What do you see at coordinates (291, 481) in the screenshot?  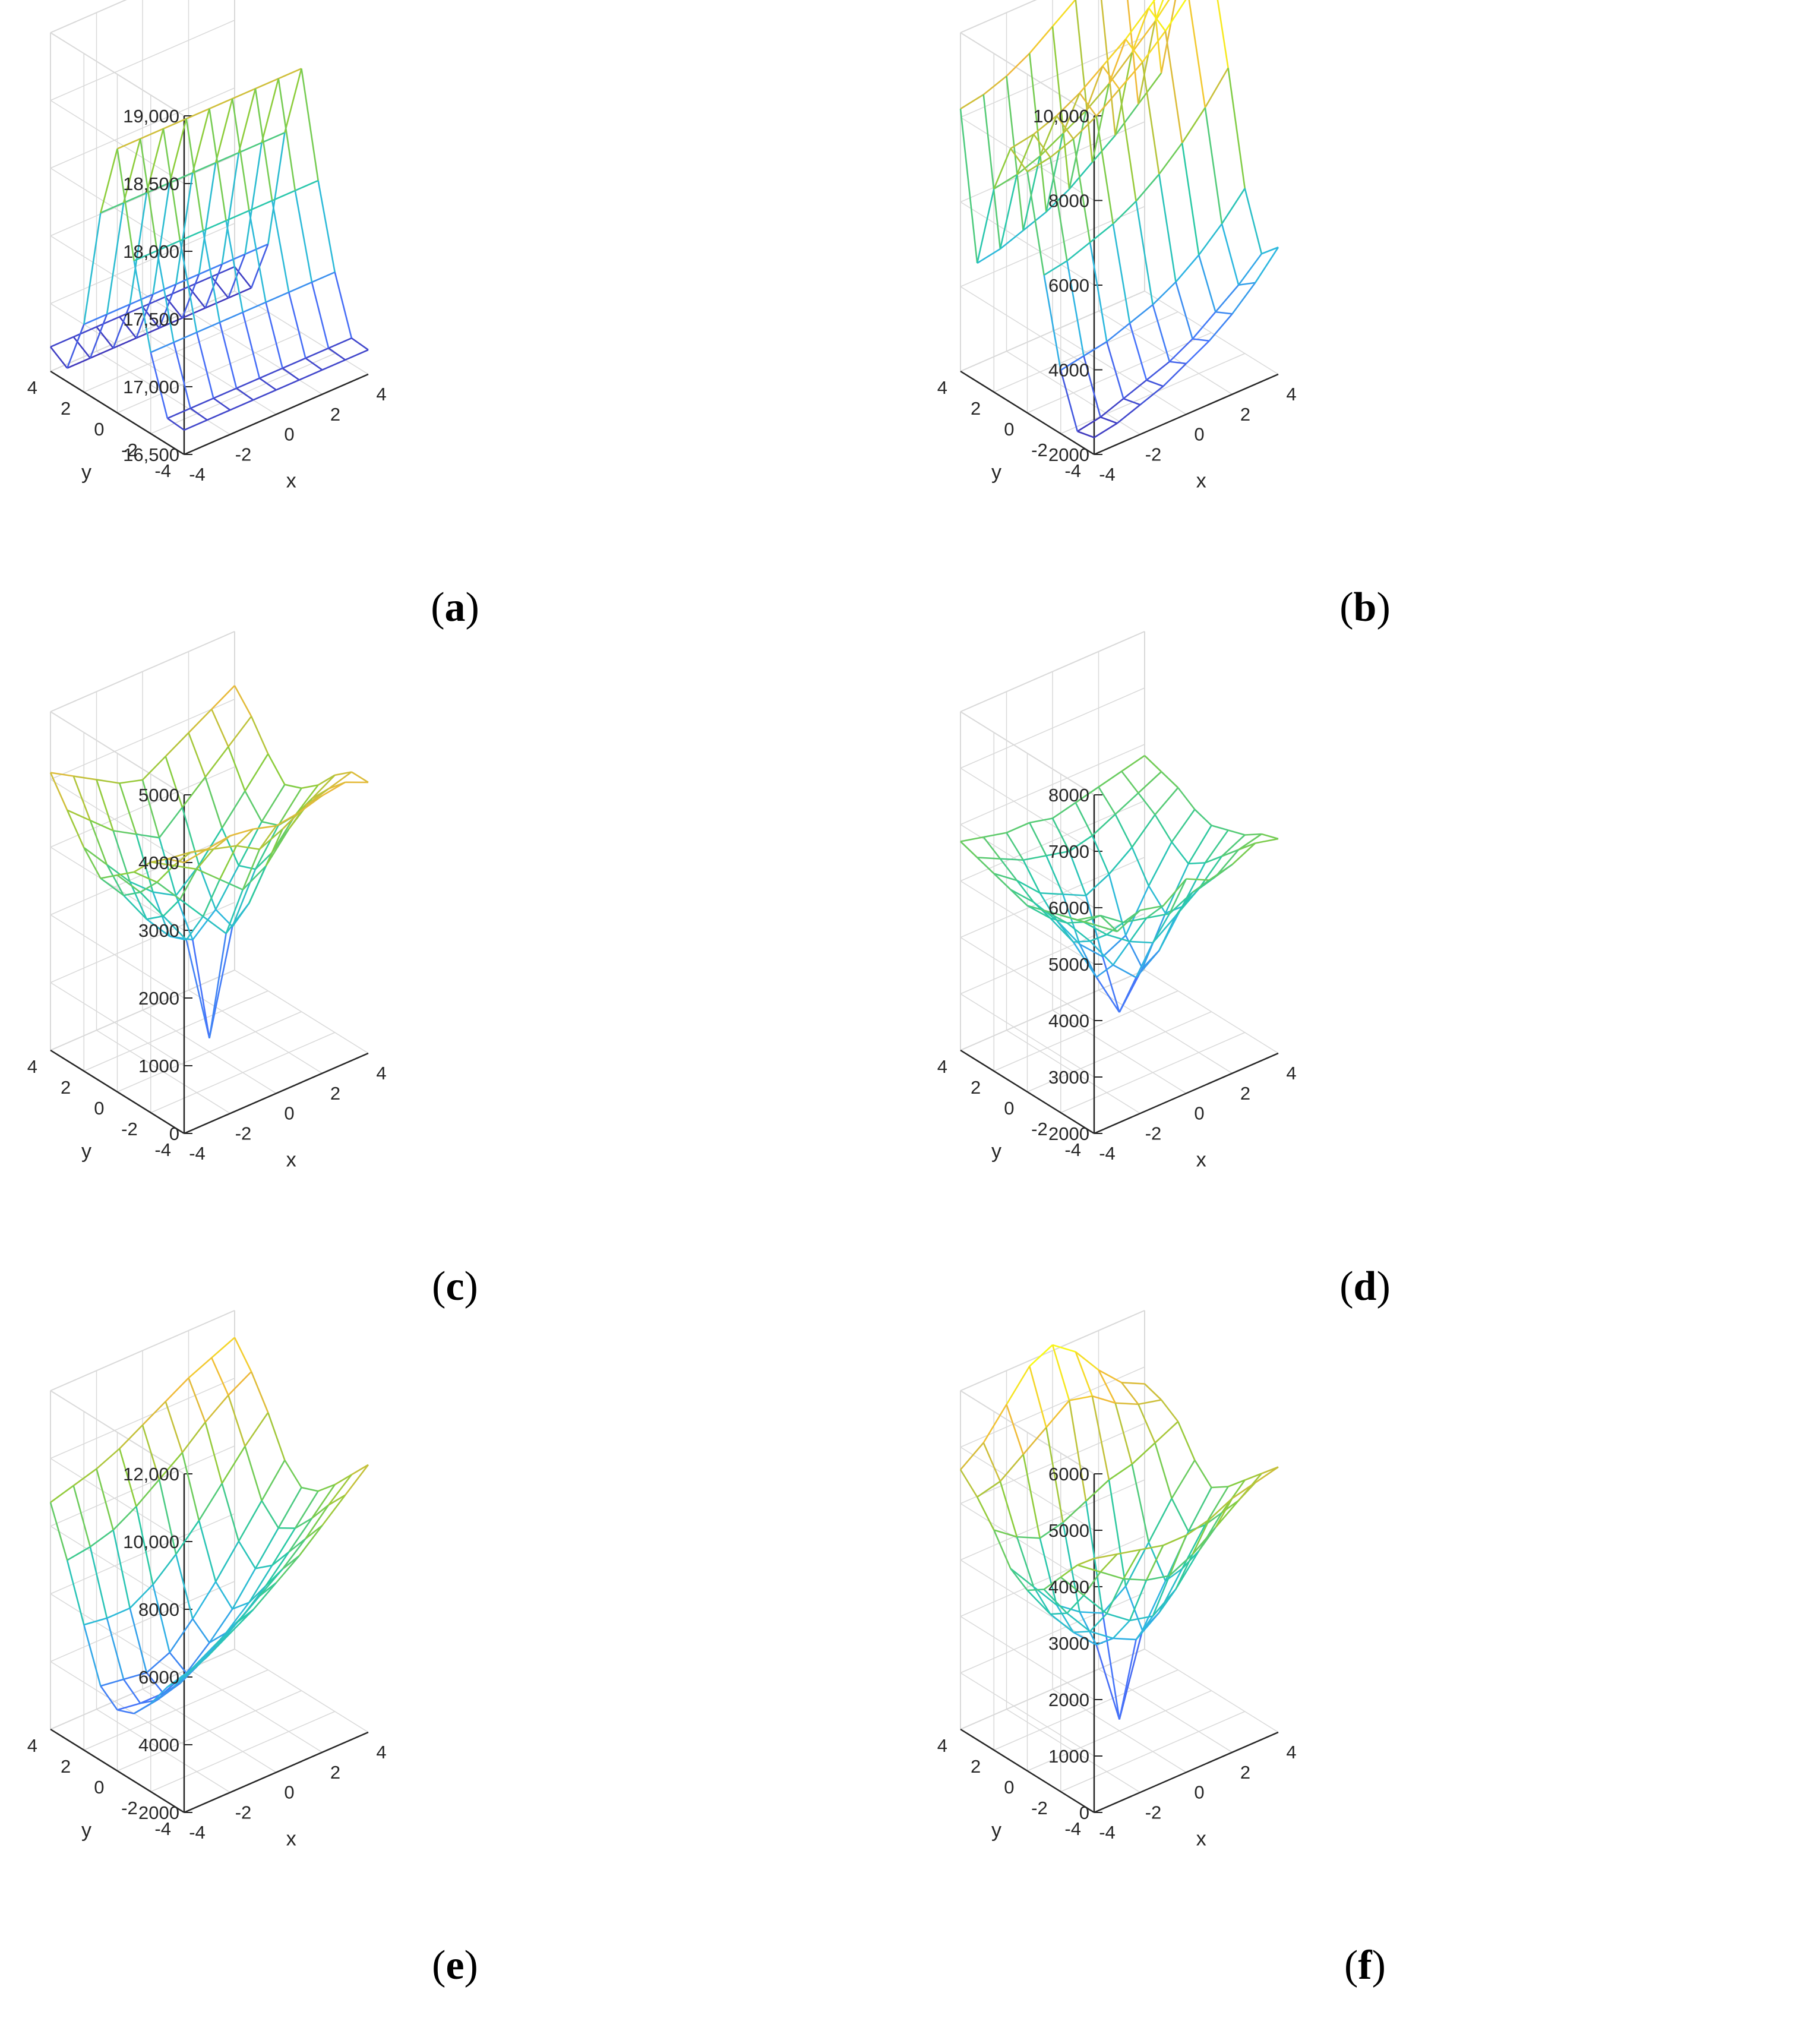 I see `x-axis-label: x` at bounding box center [291, 481].